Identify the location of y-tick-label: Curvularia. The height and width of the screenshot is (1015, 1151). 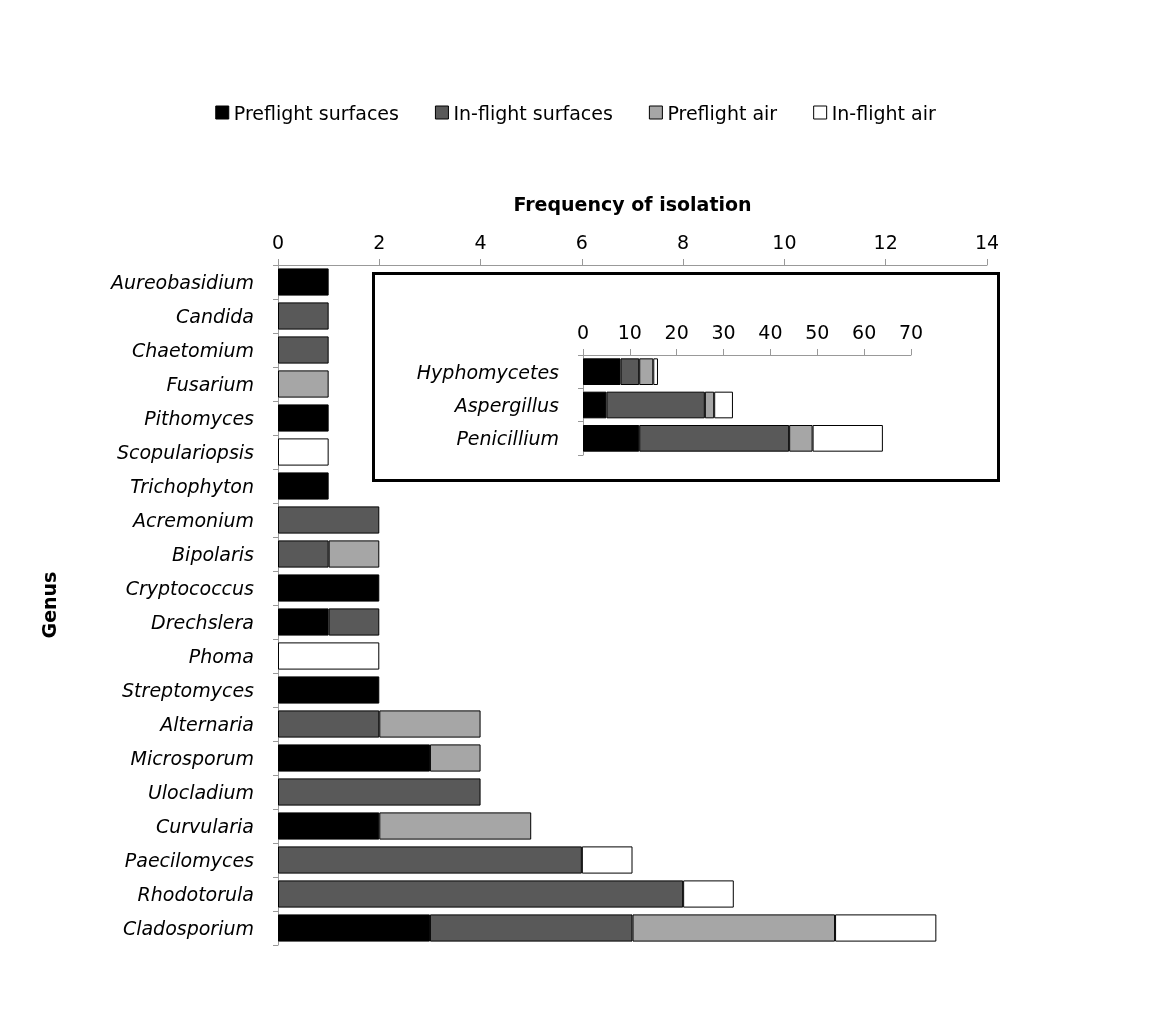
(204, 826).